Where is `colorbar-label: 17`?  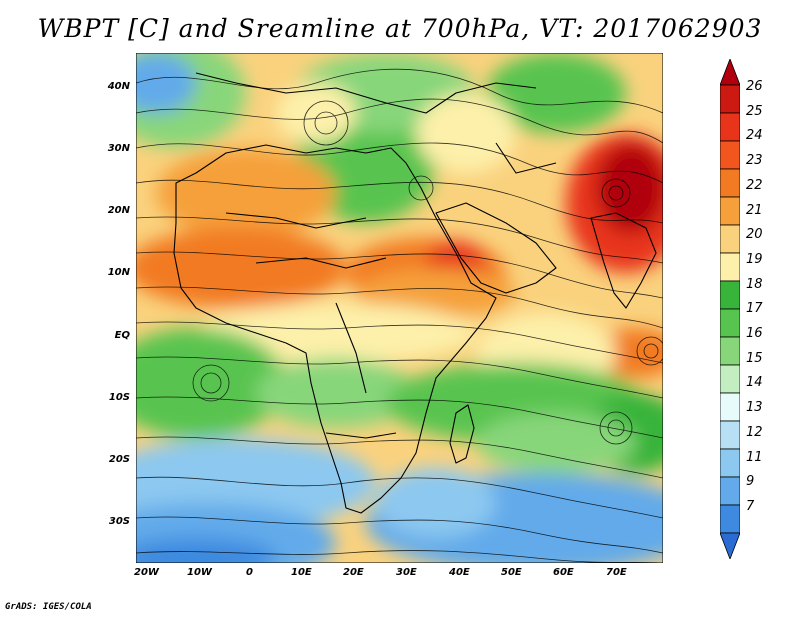 colorbar-label: 17 is located at coordinates (754, 309).